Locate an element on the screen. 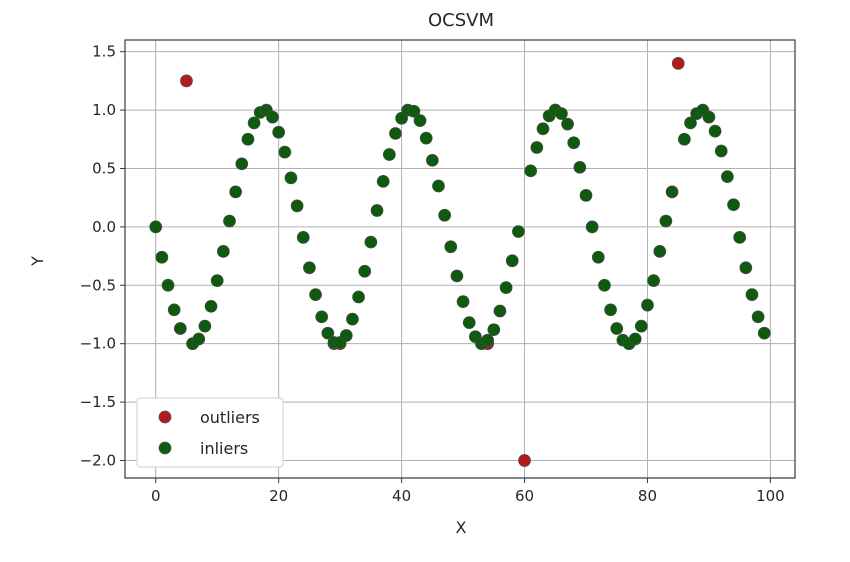 The image size is (850, 562). legend-label-outliers: outliers is located at coordinates (230, 417).